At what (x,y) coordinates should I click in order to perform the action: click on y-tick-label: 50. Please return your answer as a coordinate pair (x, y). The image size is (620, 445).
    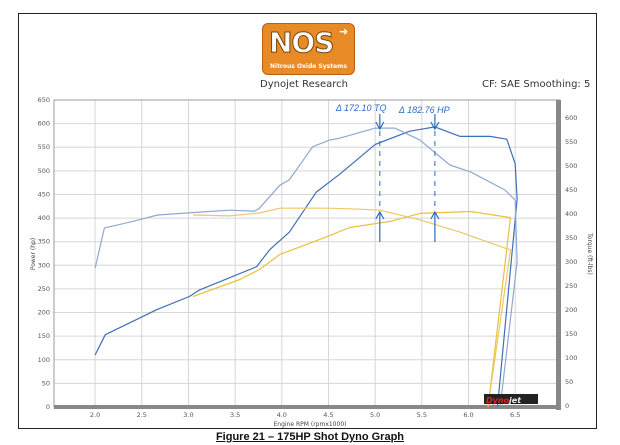
    Looking at the image, I should click on (46, 383).